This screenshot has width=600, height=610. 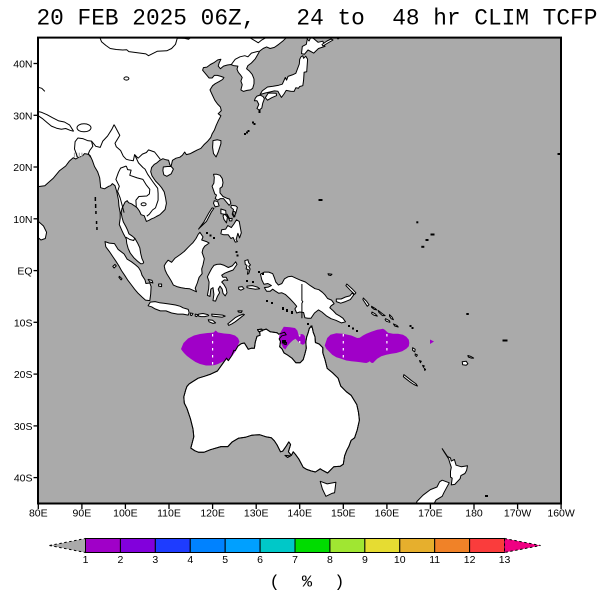 What do you see at coordinates (470, 560) in the screenshot?
I see `svg-text: 12` at bounding box center [470, 560].